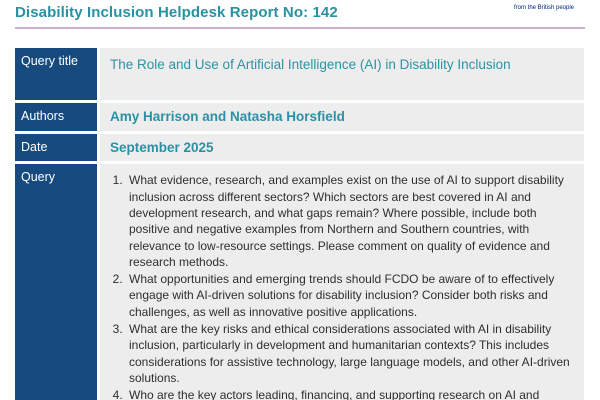  I want to click on authors-label-cell: Authors, so click(56, 117).